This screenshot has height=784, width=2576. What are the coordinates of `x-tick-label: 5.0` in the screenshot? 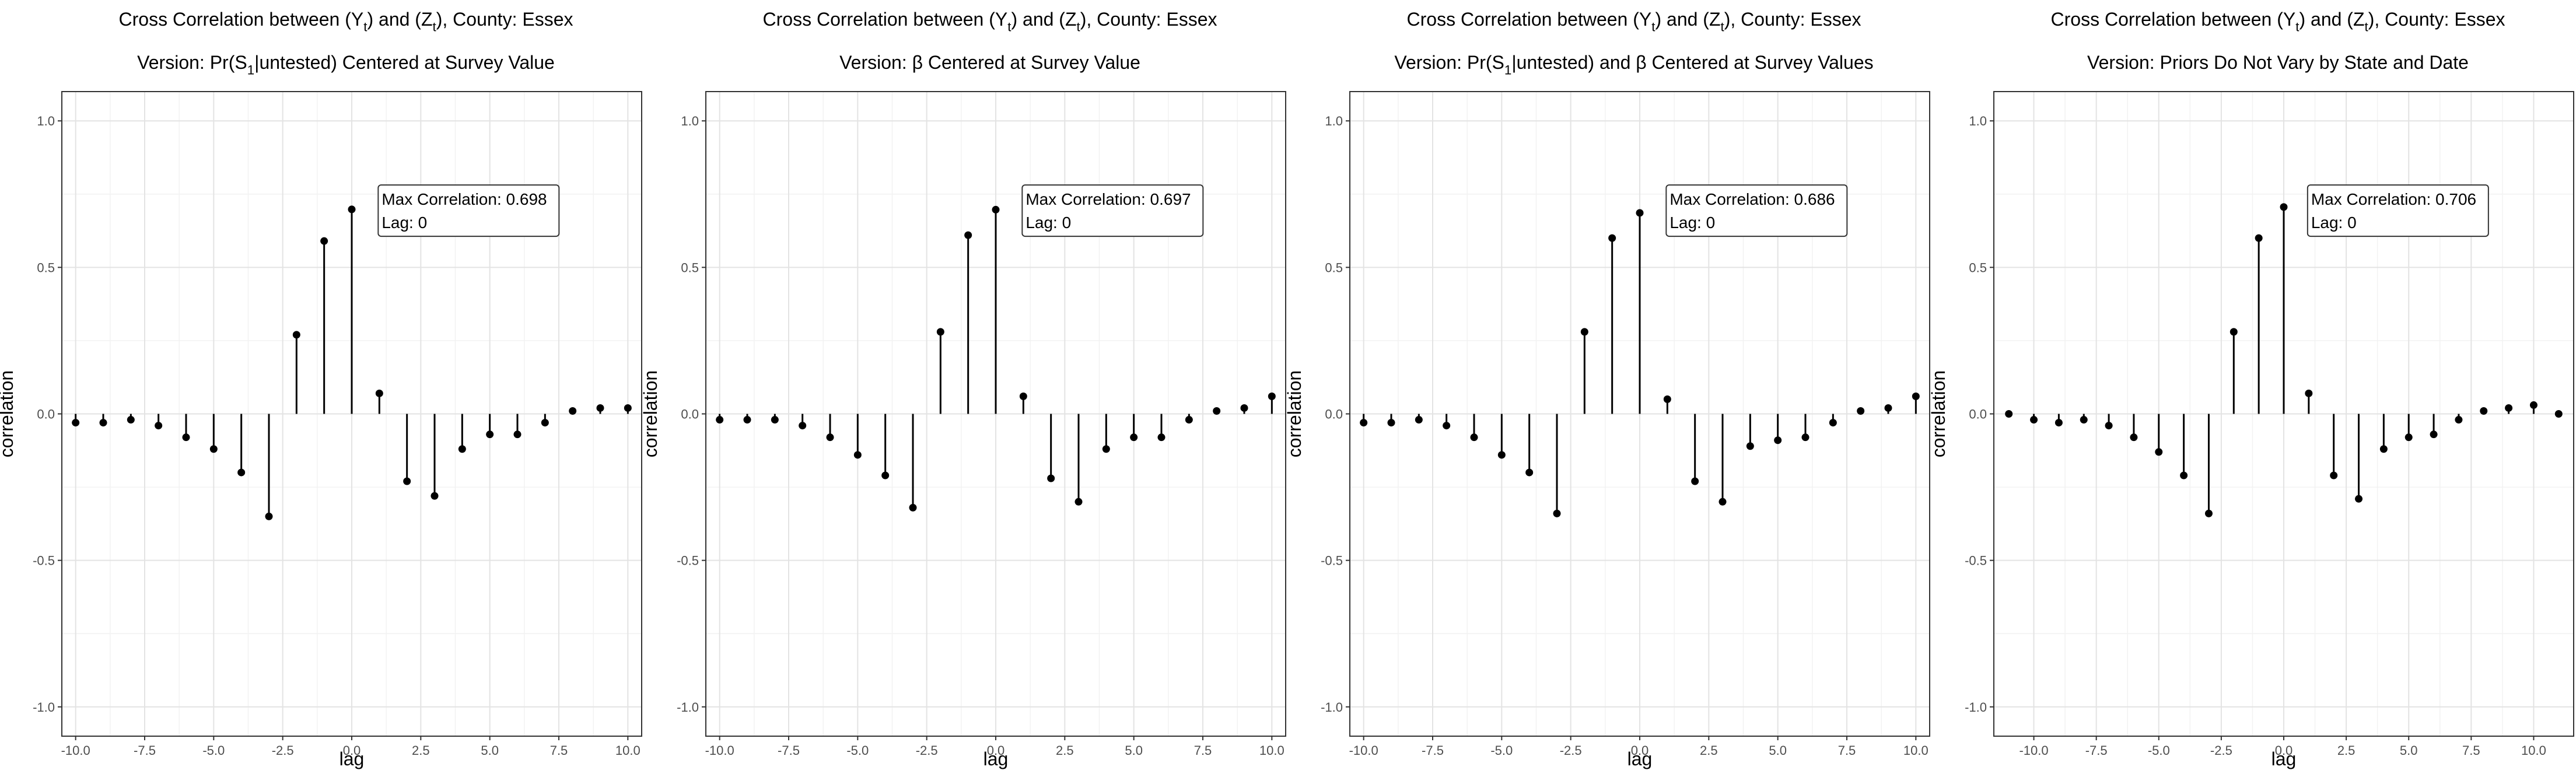 It's located at (1134, 750).